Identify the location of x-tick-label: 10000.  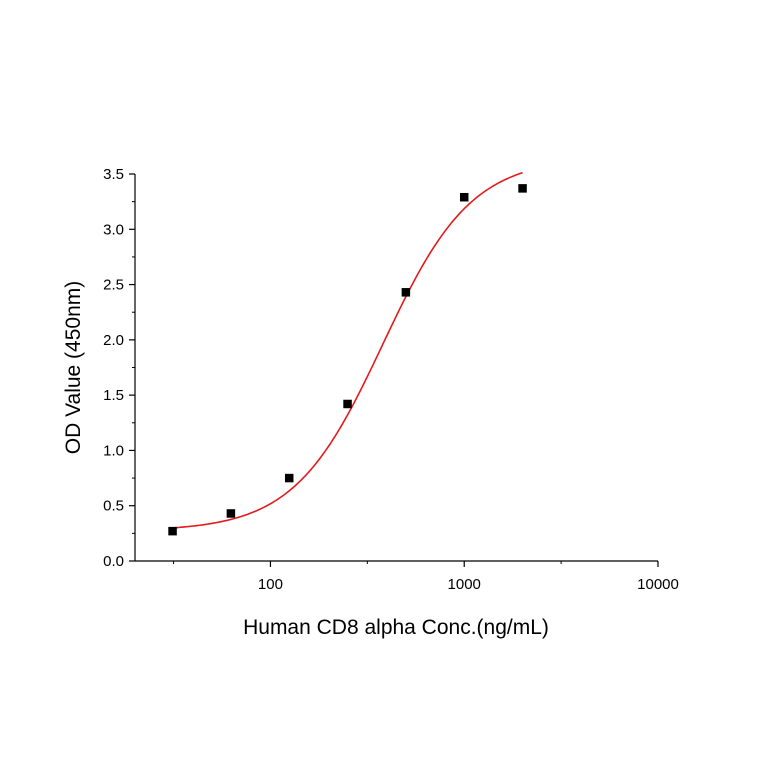
(658, 584).